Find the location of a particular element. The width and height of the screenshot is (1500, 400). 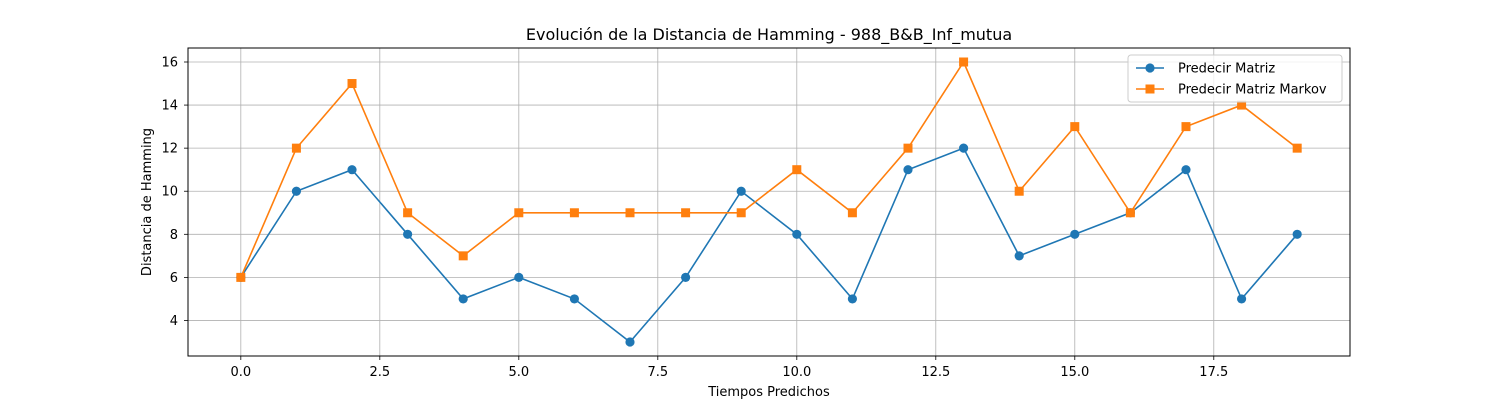

legend-label: Predecir Matriz is located at coordinates (1226, 69).